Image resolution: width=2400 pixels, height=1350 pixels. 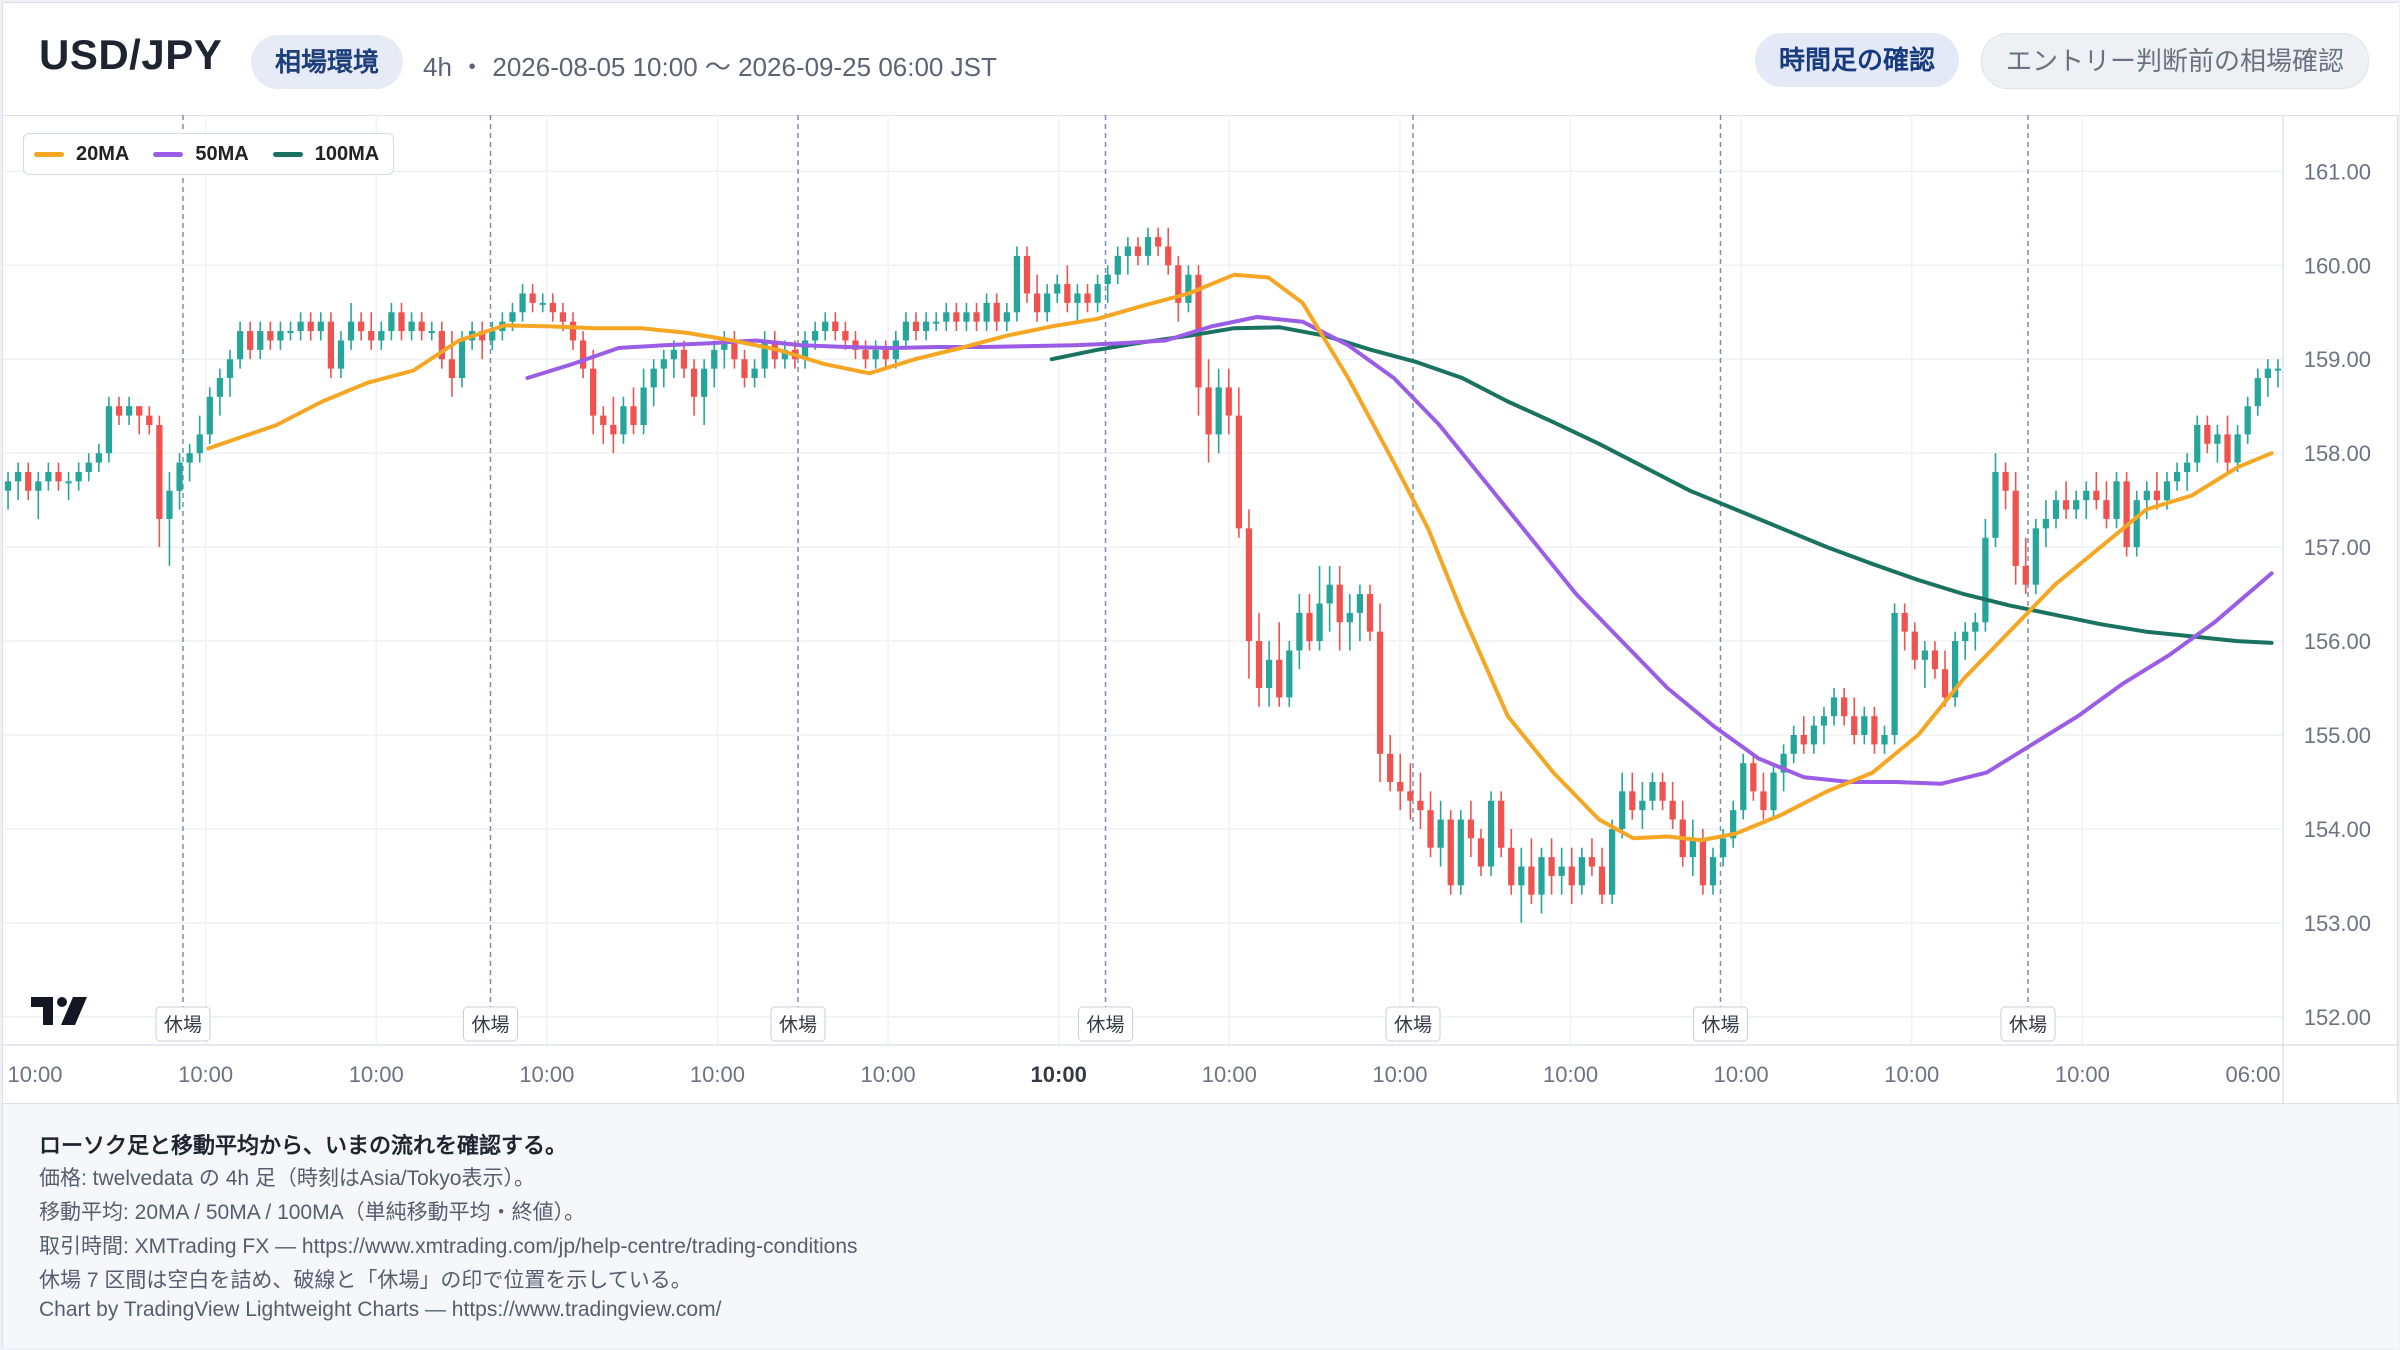 What do you see at coordinates (327, 62) in the screenshot?
I see `market-environment-badge: 相場環境` at bounding box center [327, 62].